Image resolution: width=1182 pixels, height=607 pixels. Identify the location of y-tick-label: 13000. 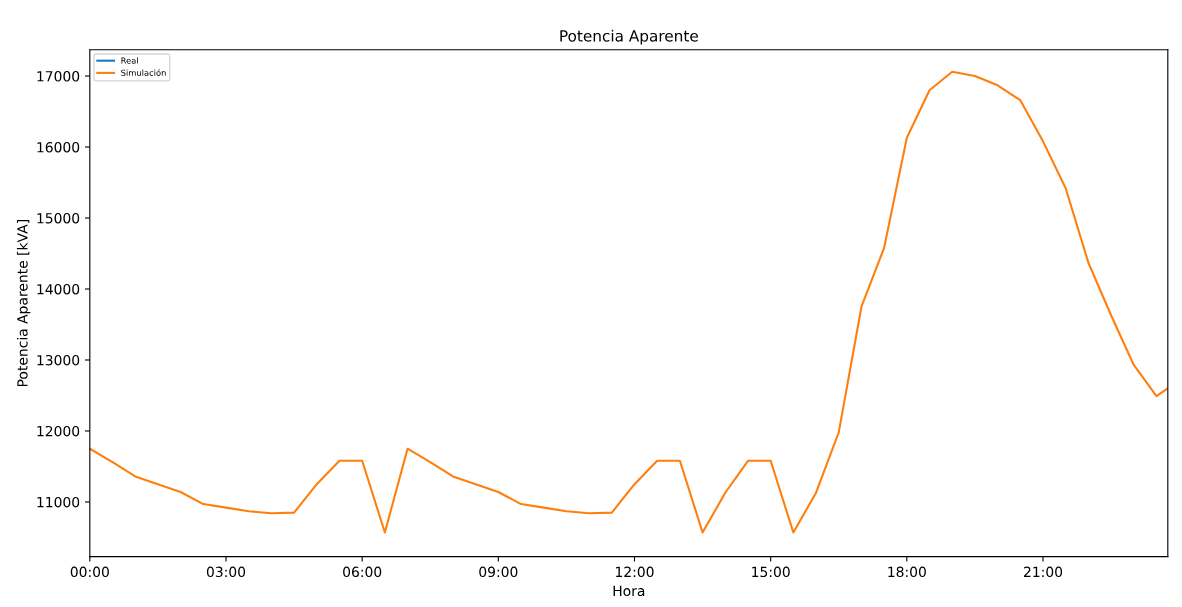
(58, 360).